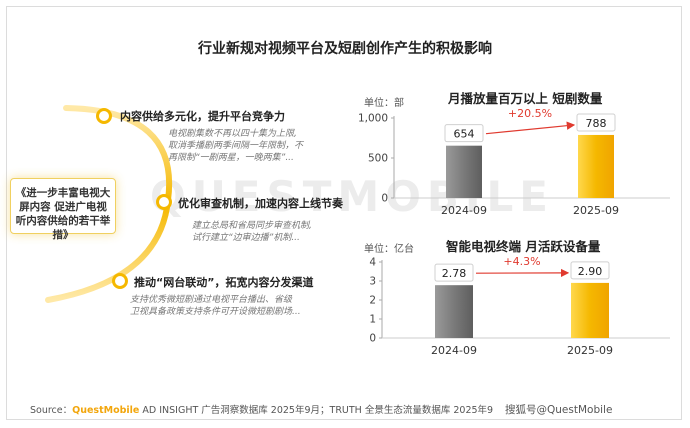 The image size is (690, 428). What do you see at coordinates (530, 128) in the screenshot?
I see `growth-arrow-icon` at bounding box center [530, 128].